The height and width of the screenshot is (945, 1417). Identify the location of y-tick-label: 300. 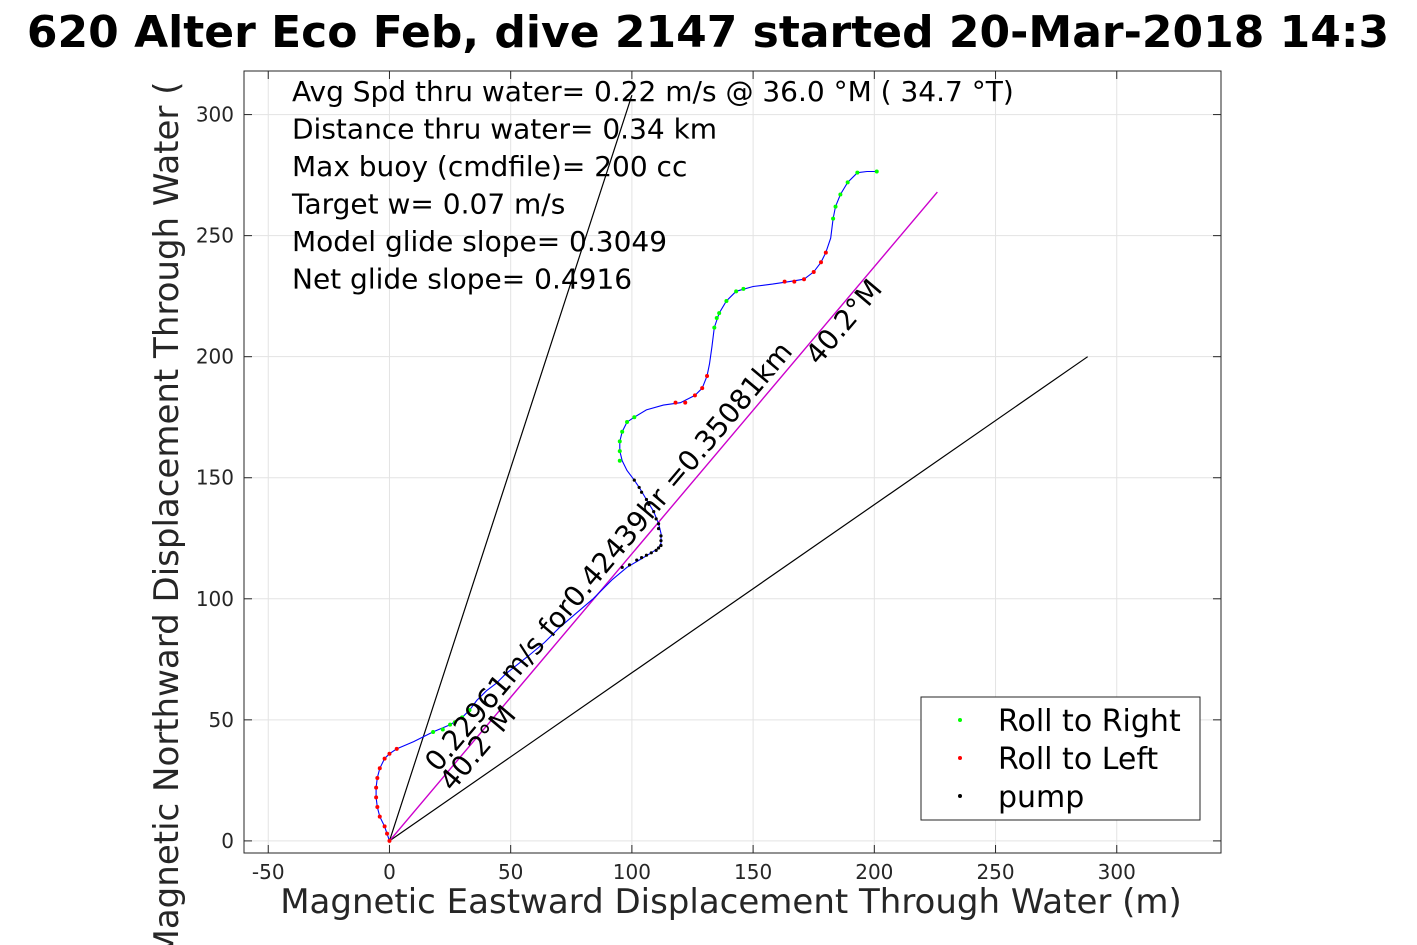
(215, 115).